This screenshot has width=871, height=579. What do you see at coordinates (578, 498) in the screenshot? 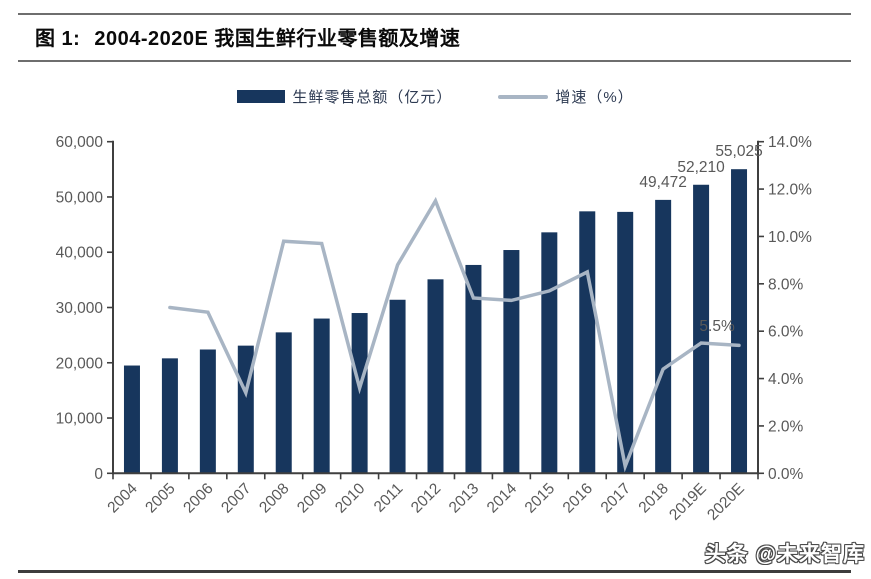
I see `x-axis-label-2016: 2016` at bounding box center [578, 498].